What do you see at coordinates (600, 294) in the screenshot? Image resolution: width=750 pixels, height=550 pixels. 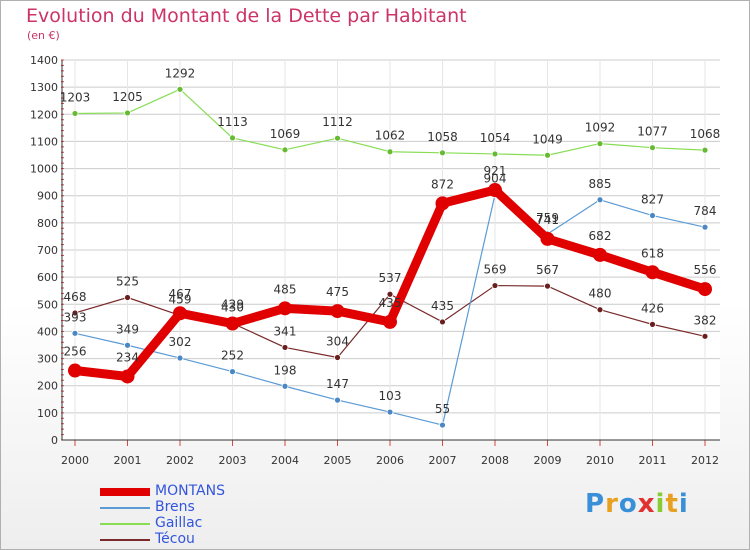 I see `data-label-tecou: 480` at bounding box center [600, 294].